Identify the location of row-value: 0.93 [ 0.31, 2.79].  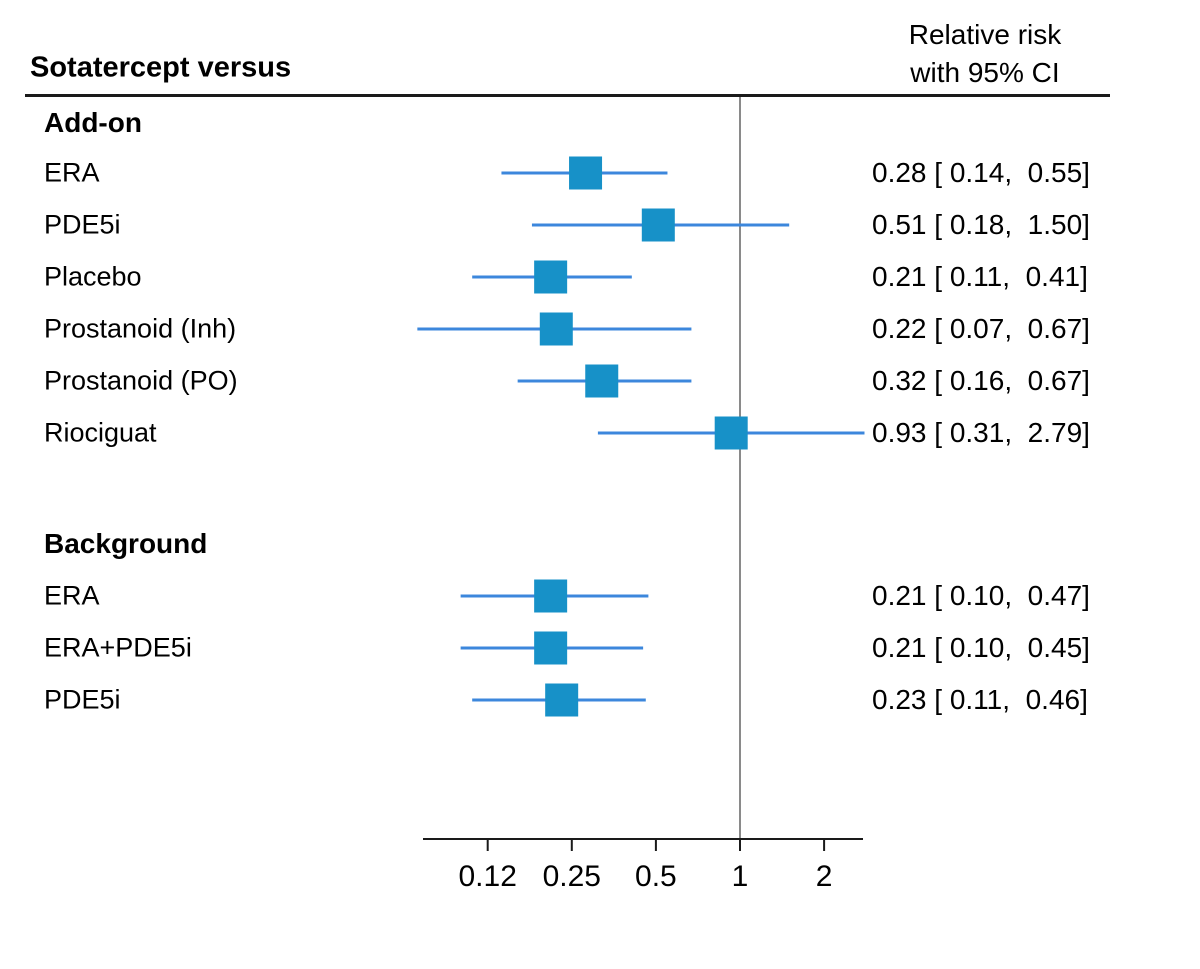
(981, 432).